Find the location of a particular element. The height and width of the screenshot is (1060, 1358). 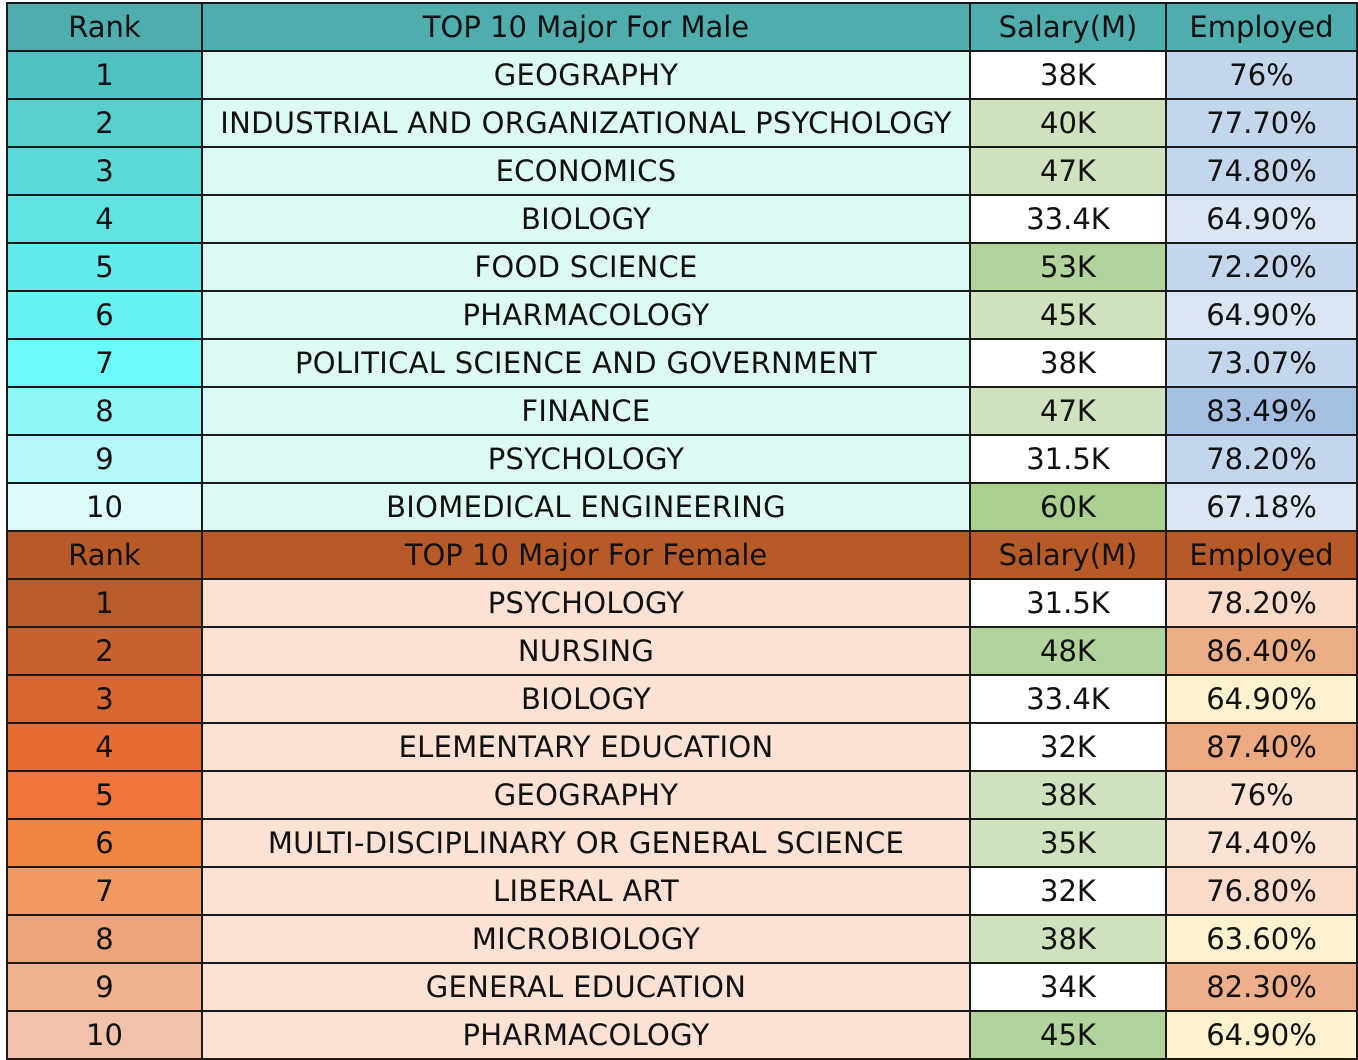

female-table-row: 4 ELEMENTARY EDUCATION 32K 87.40% is located at coordinates (682, 747).